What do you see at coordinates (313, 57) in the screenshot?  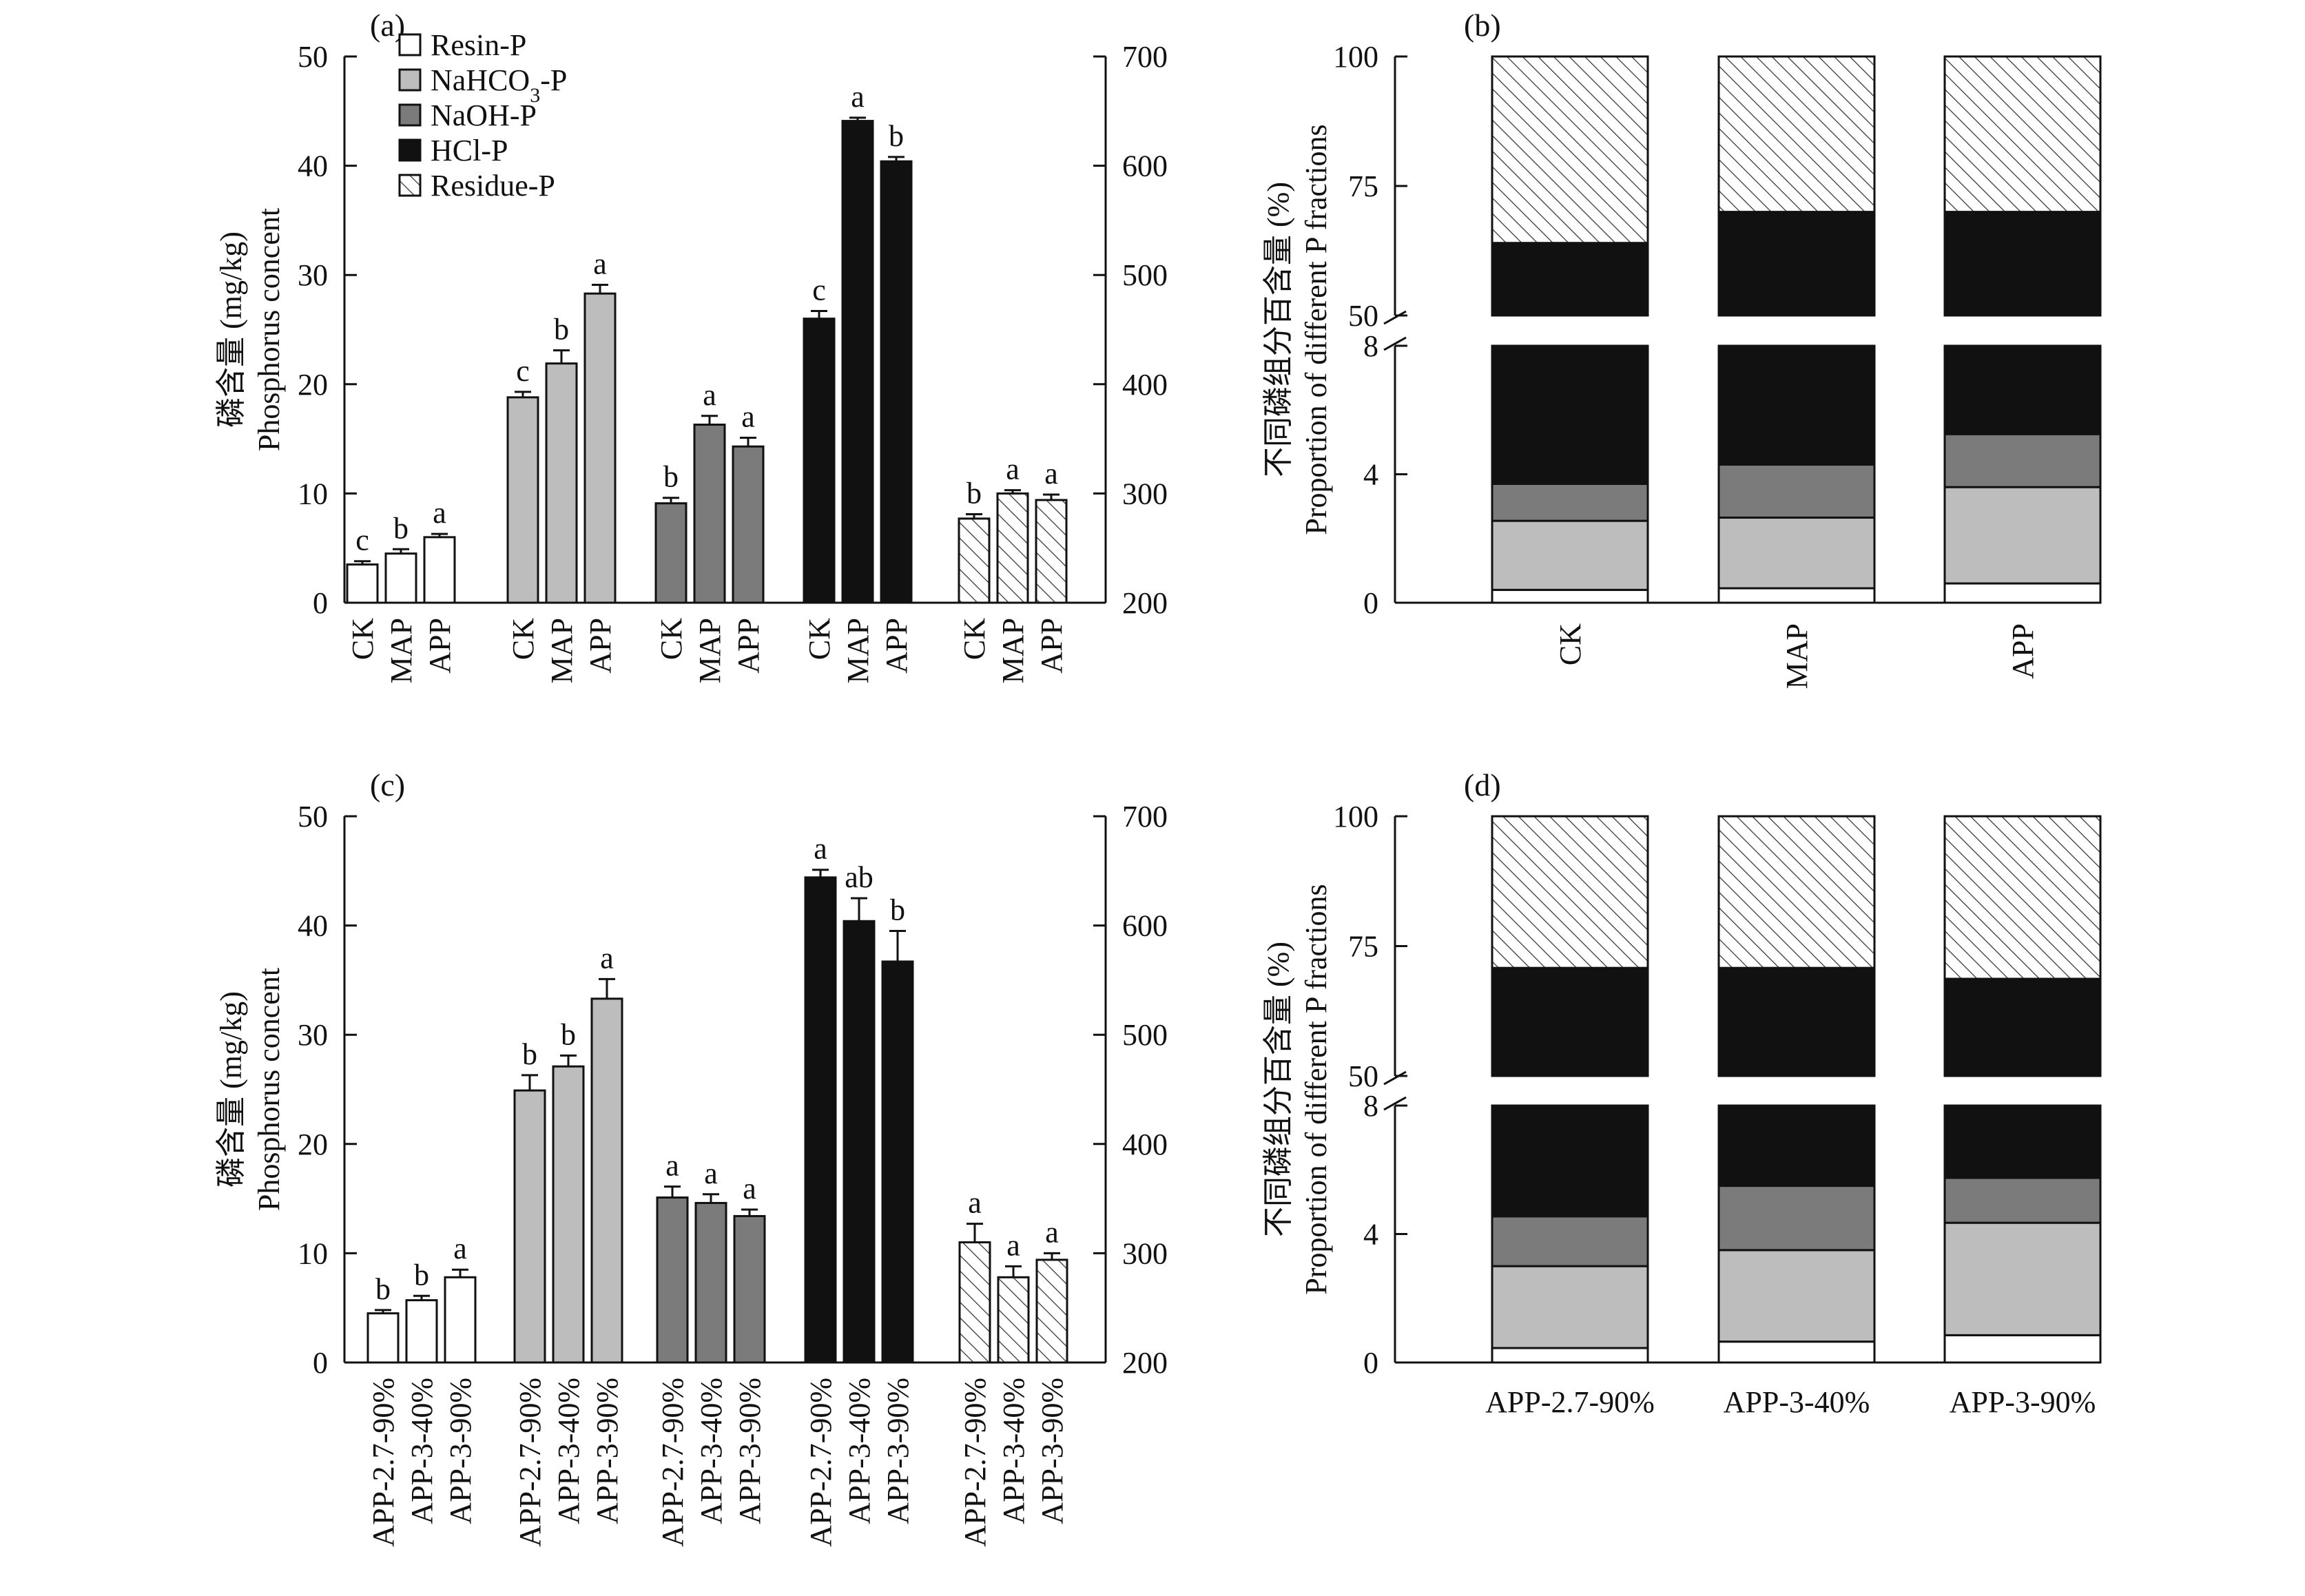 I see `left-tick-label: 50` at bounding box center [313, 57].